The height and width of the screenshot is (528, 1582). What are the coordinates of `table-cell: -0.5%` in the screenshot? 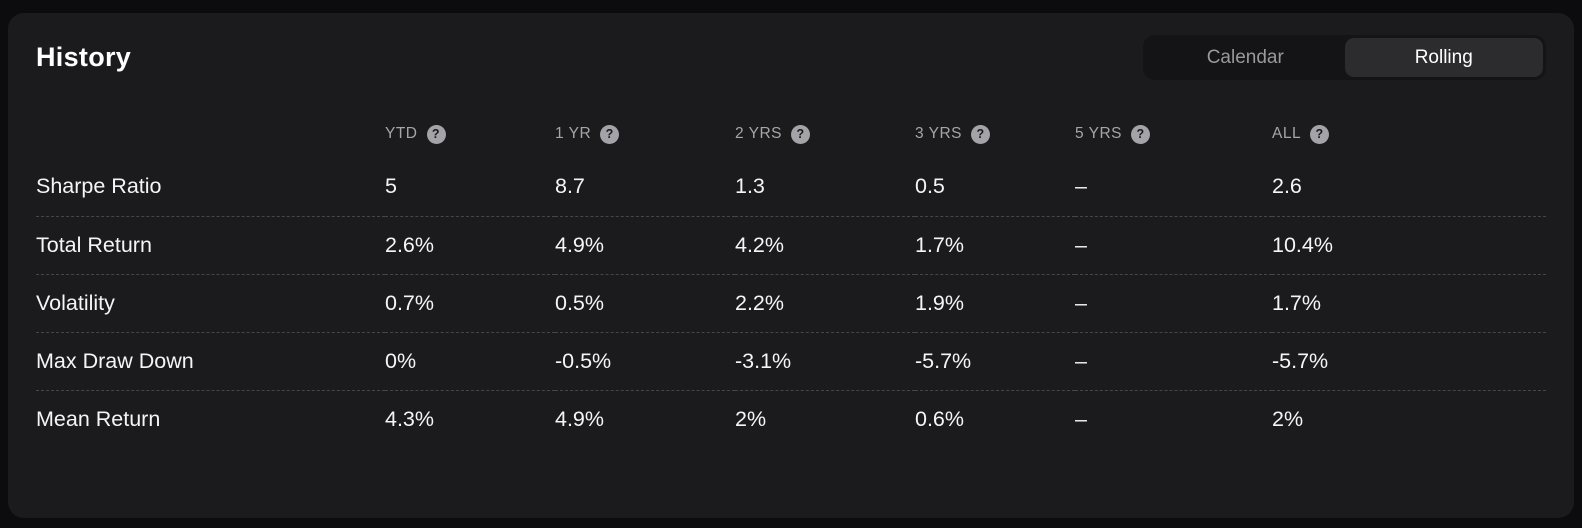 It's located at (583, 360).